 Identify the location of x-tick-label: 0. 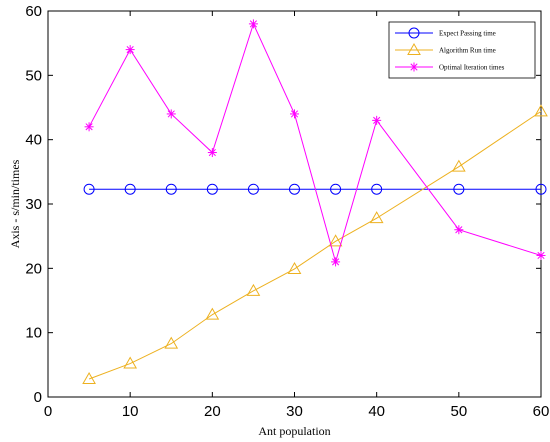
(48, 411).